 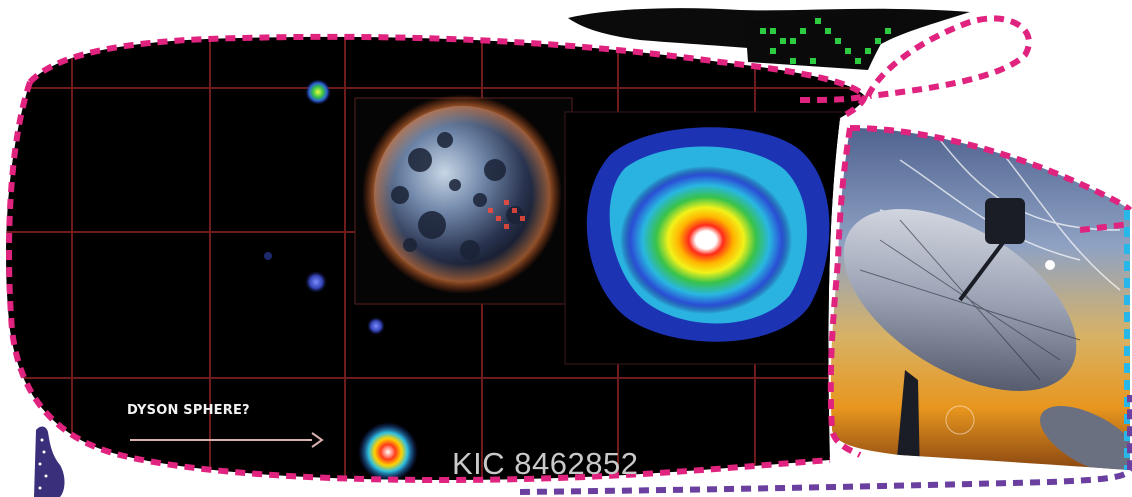 I want to click on purple-dashed-outline, so click(x=825, y=445).